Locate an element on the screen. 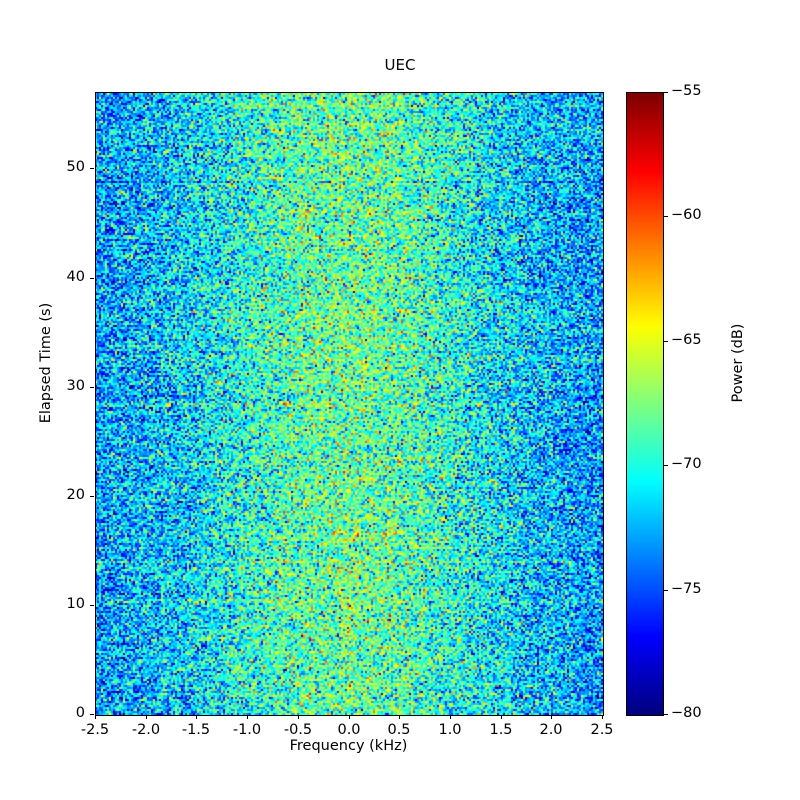  colorbar-tick-label: −80 is located at coordinates (686, 713).